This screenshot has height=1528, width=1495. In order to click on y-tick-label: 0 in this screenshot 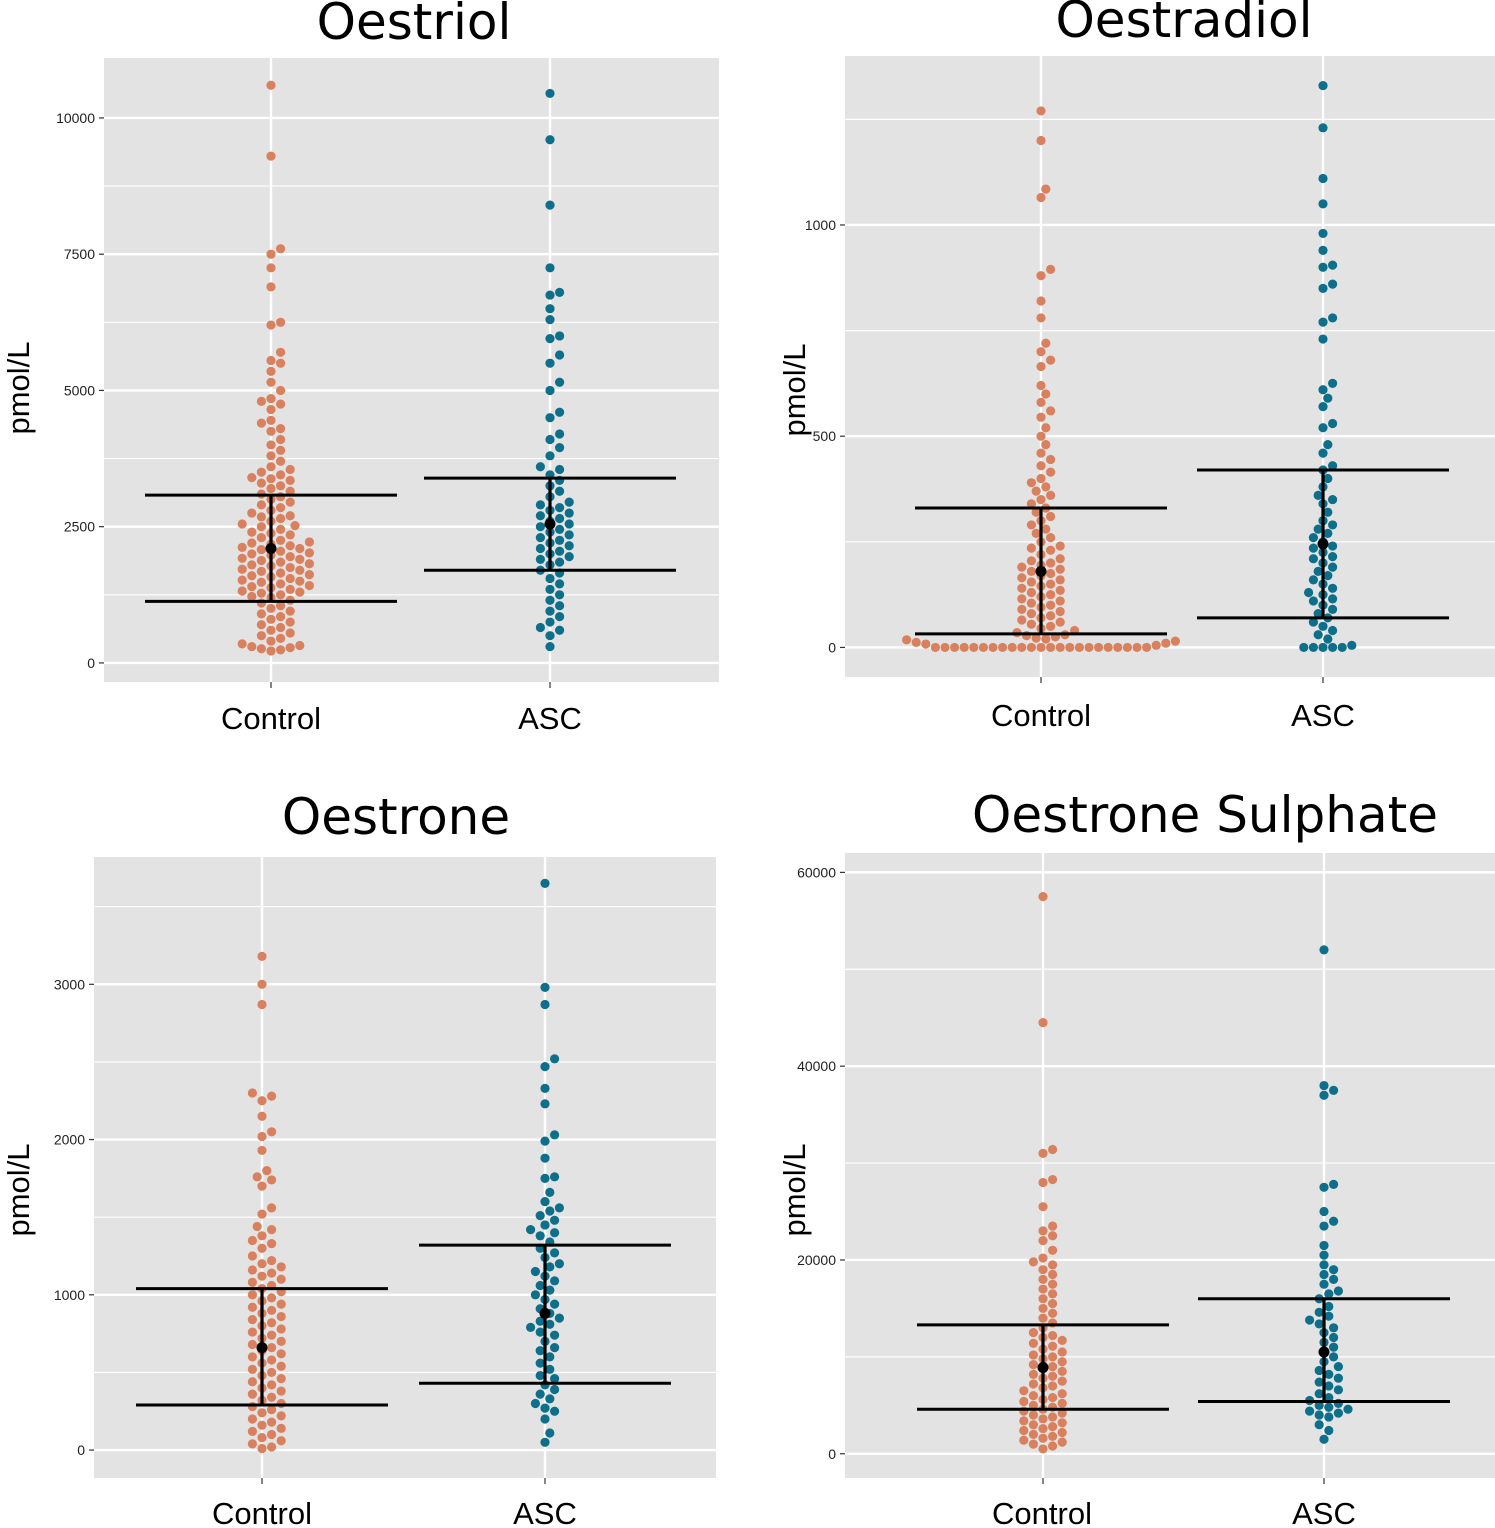, I will do `click(91, 663)`.